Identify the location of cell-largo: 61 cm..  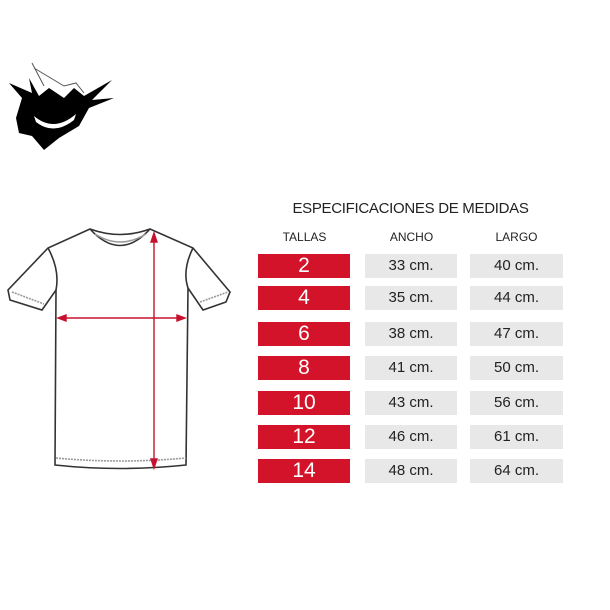
(516, 437).